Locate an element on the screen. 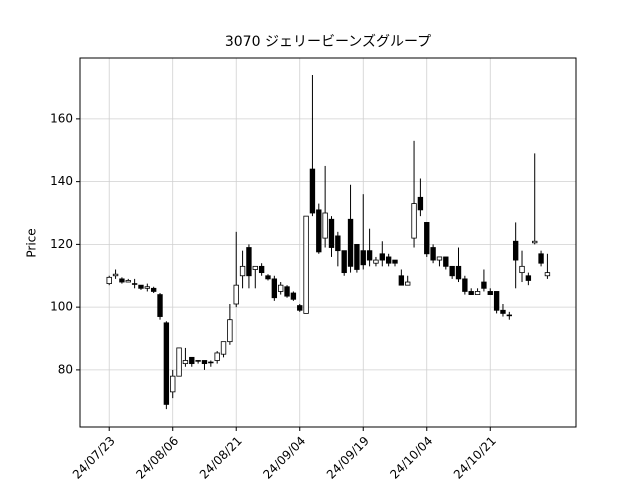  x-tick-label: 24/10/21 is located at coordinates (475, 457).